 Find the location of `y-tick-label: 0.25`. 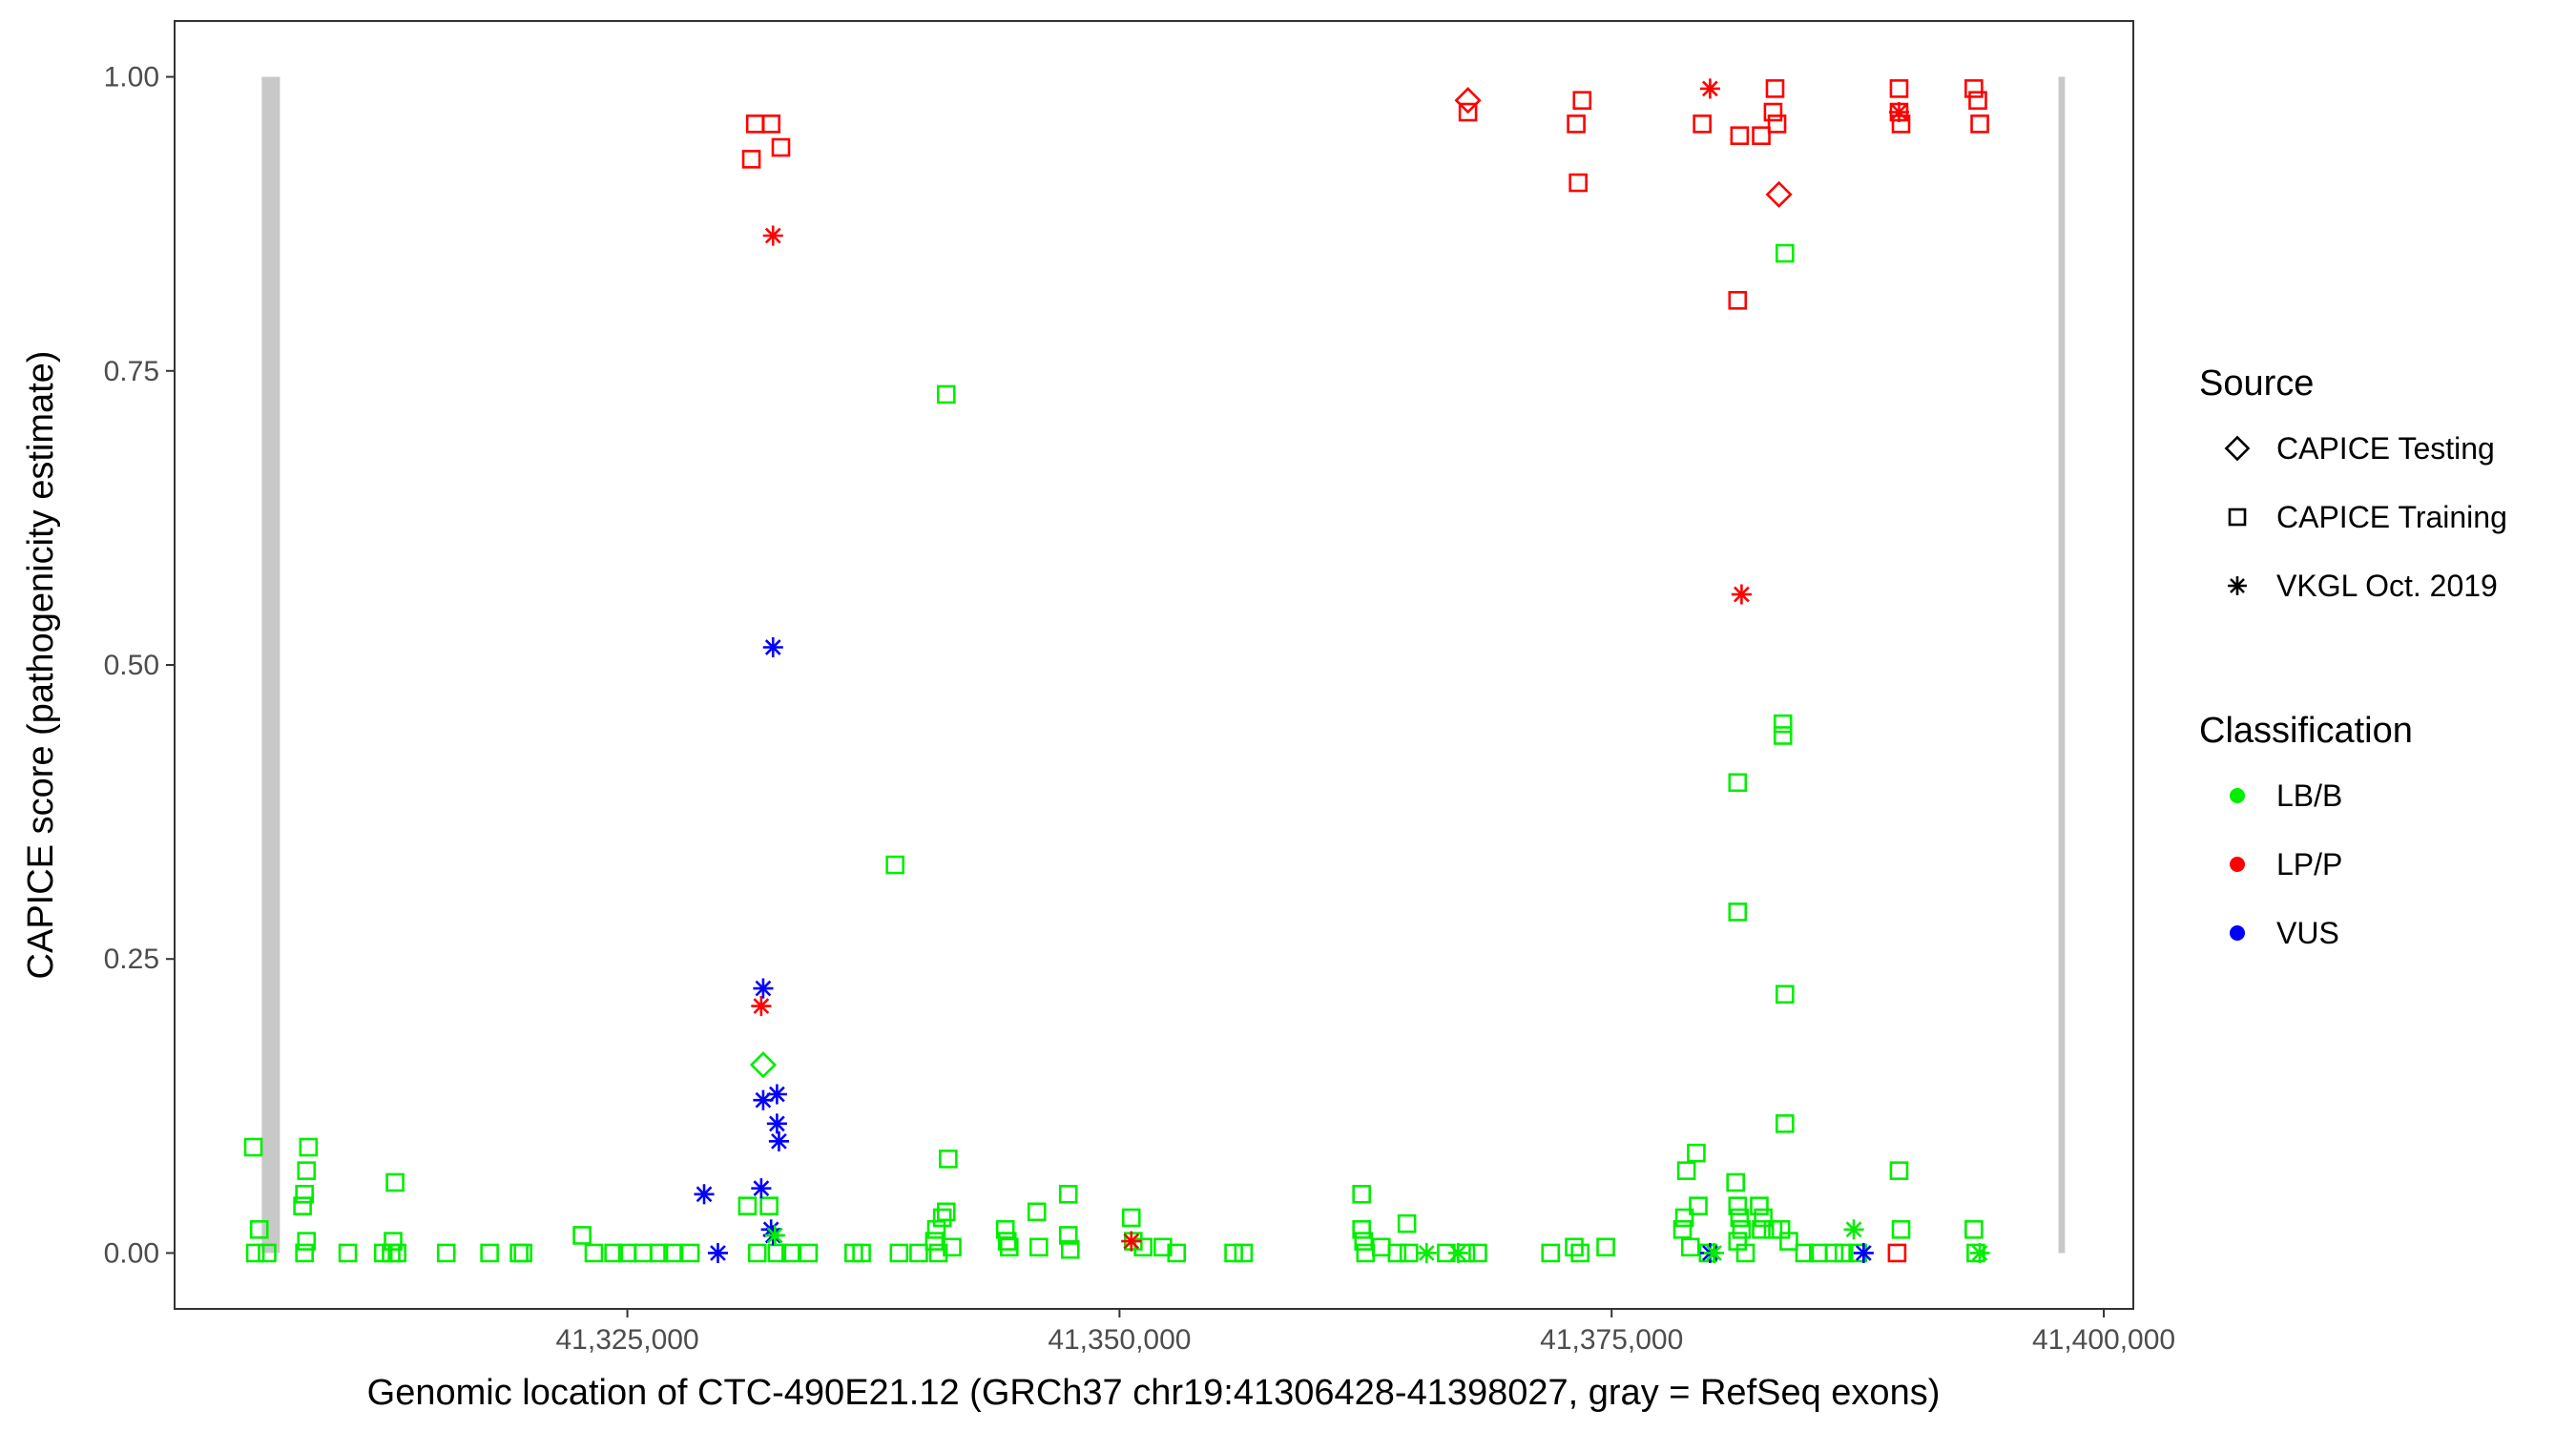

y-tick-label: 0.25 is located at coordinates (131, 959).